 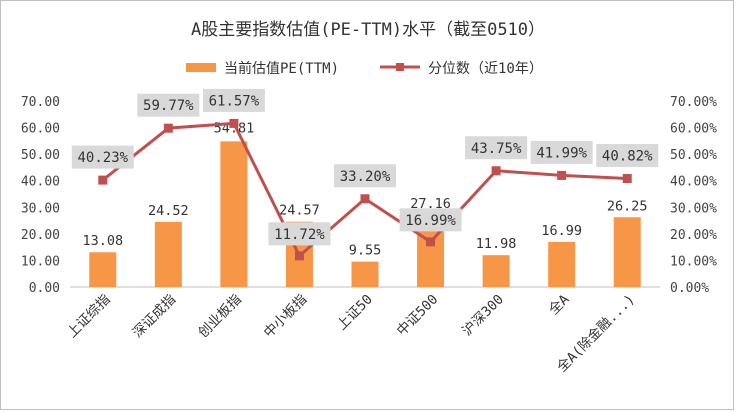 What do you see at coordinates (40, 261) in the screenshot?
I see `y-left-tick-label: 10.00` at bounding box center [40, 261].